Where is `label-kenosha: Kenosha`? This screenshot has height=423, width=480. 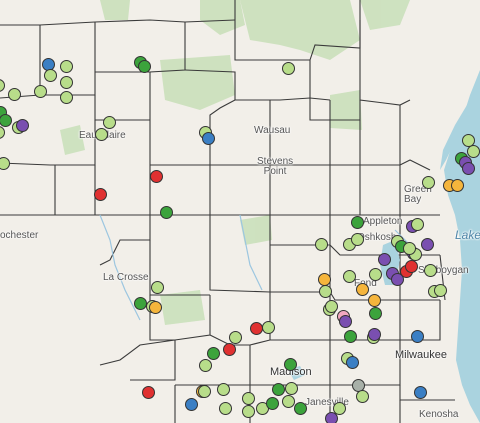
label-kenosha: Kenosha is located at coordinates (439, 414).